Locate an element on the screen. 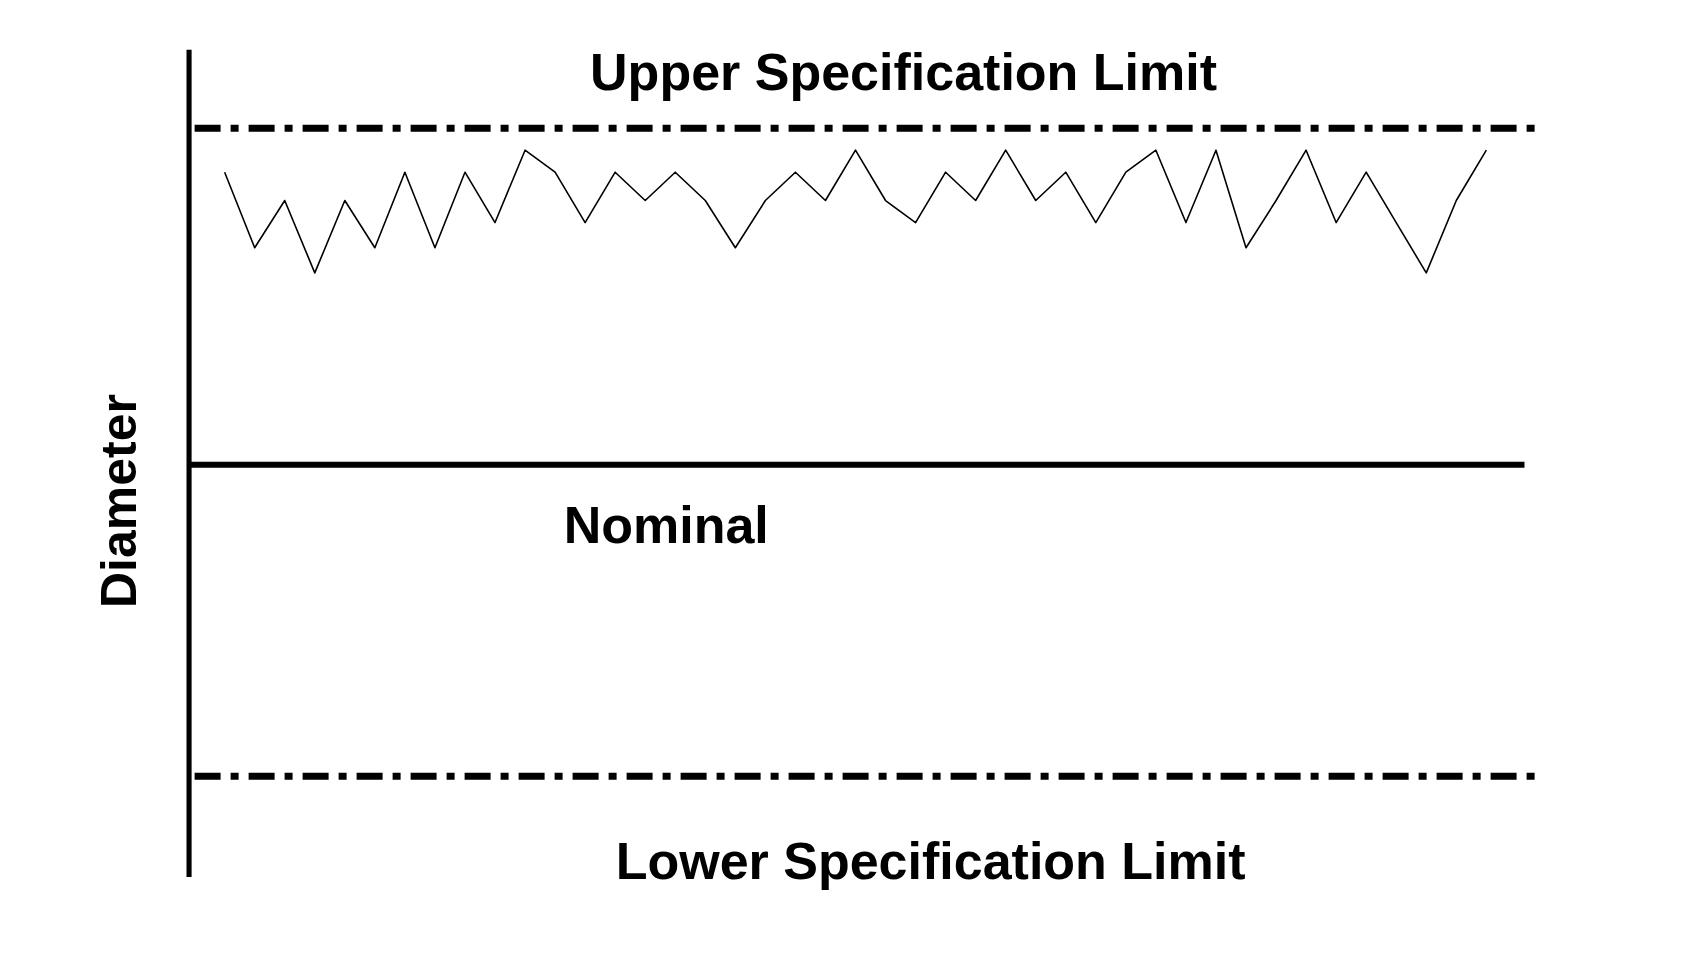  ref-line-label: Nominal is located at coordinates (666, 524).